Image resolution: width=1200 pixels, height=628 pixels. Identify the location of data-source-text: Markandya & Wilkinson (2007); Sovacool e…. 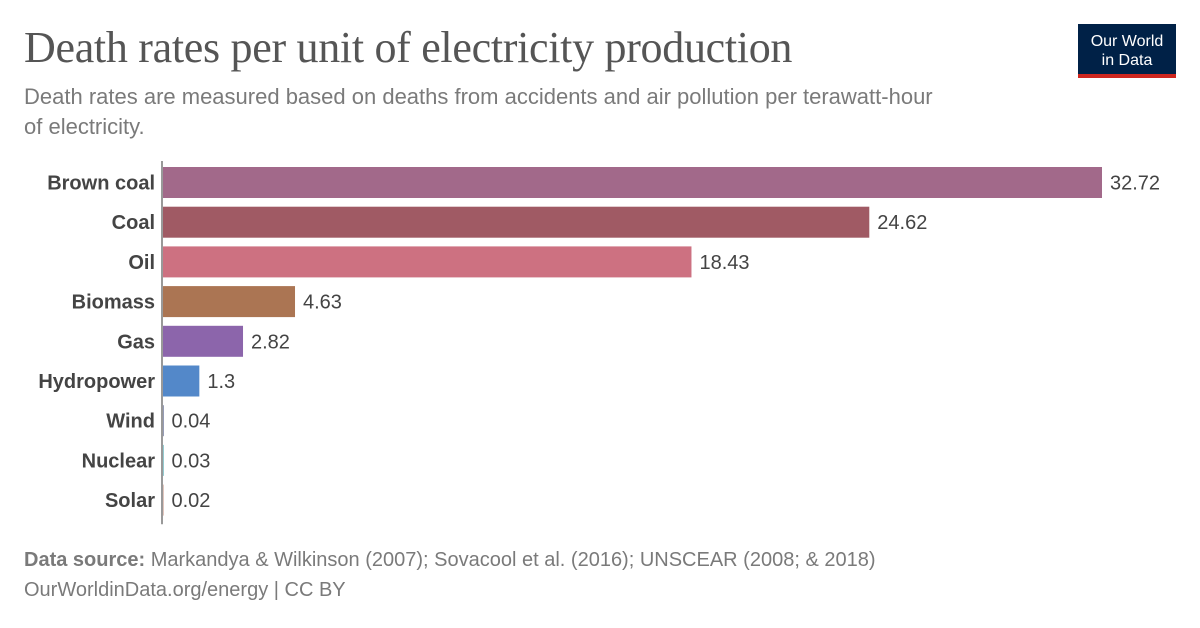
(510, 560).